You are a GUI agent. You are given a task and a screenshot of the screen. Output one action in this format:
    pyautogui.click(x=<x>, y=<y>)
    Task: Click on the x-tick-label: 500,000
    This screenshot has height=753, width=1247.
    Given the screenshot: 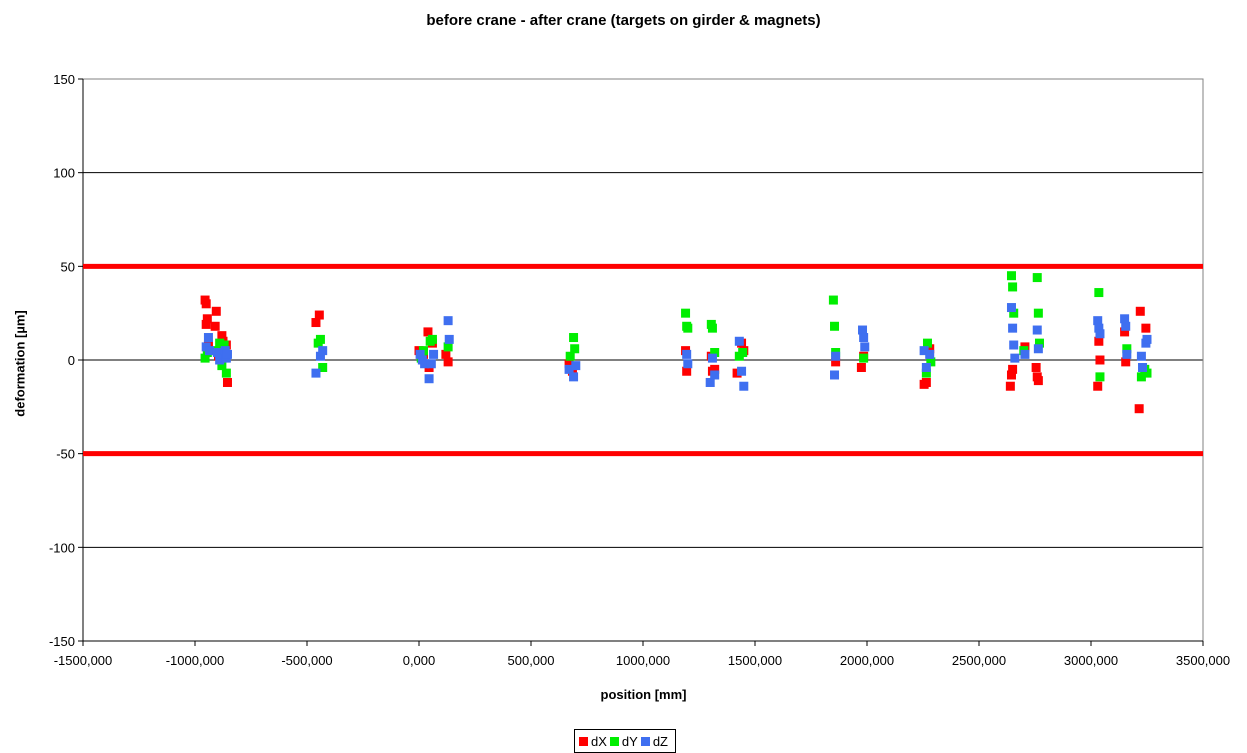 What is the action you would take?
    pyautogui.click(x=531, y=660)
    